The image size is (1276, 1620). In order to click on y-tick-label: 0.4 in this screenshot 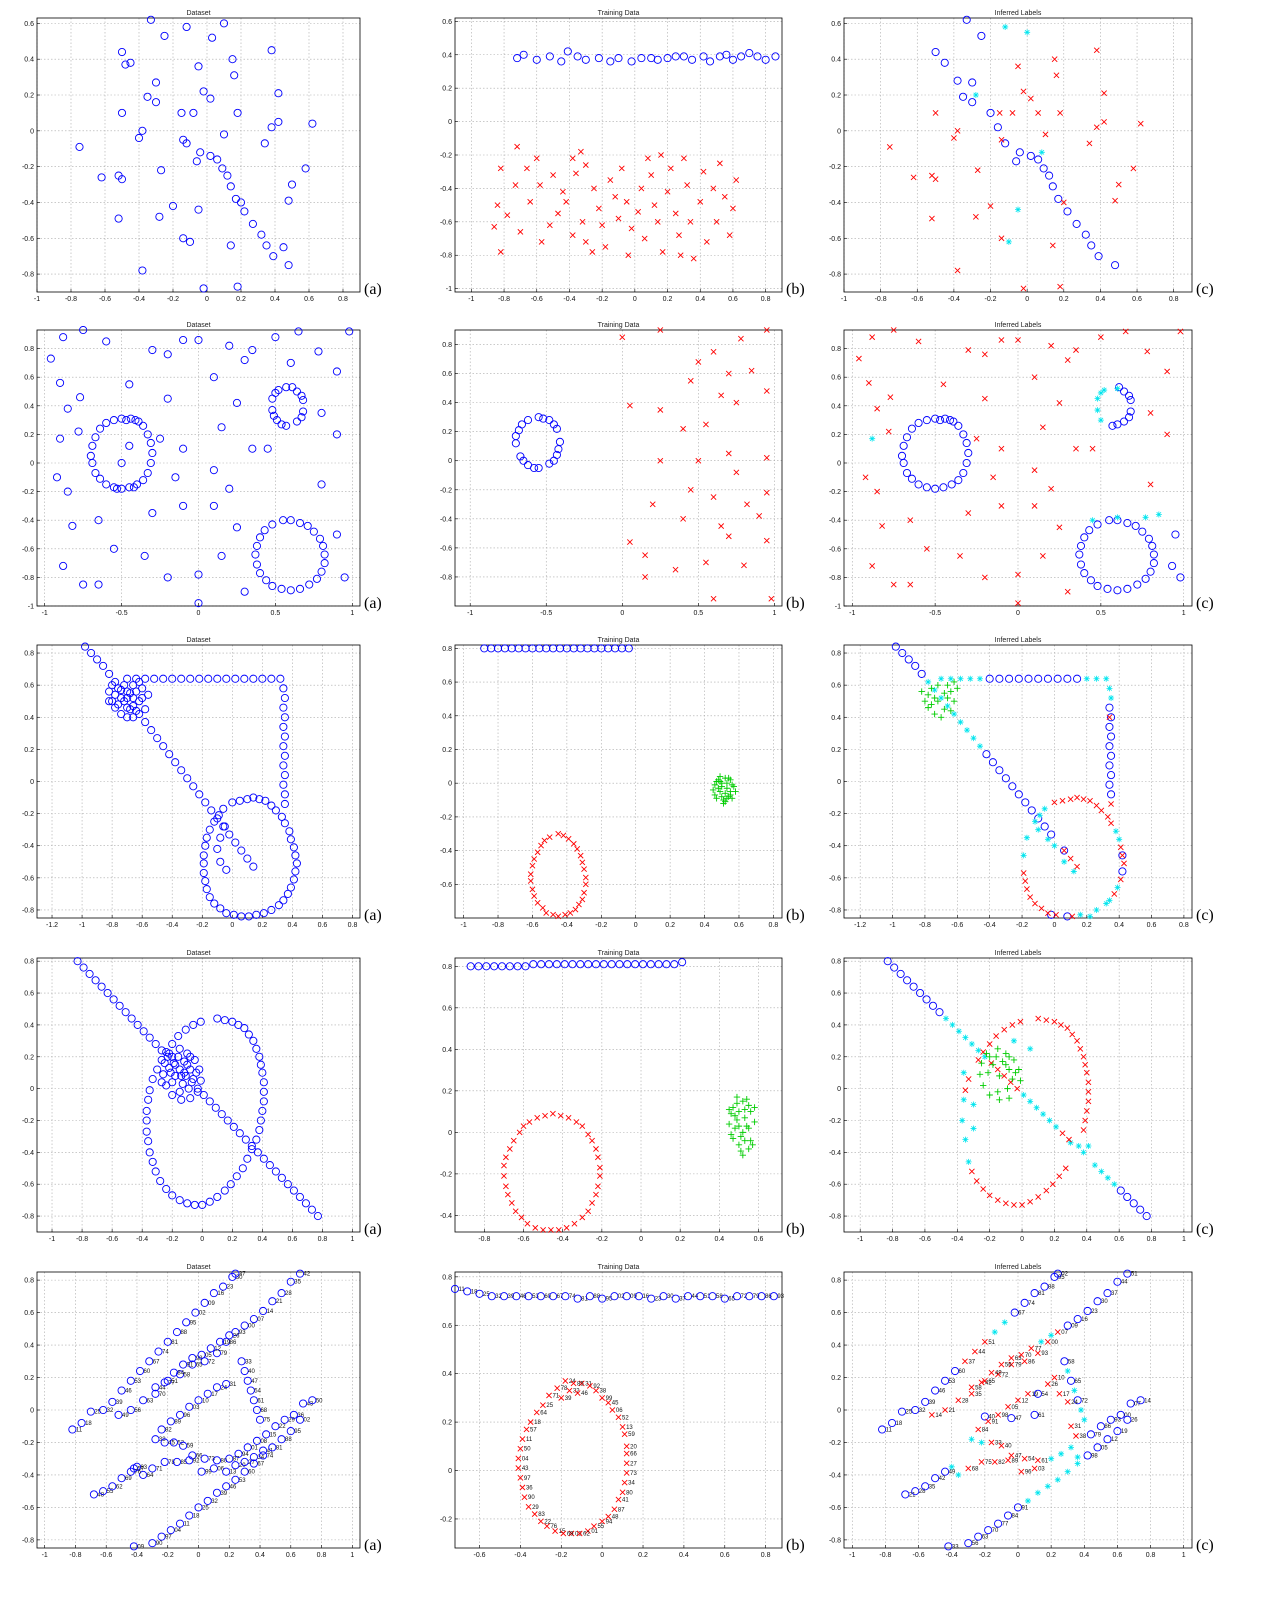, I will do `click(29, 1346)`.